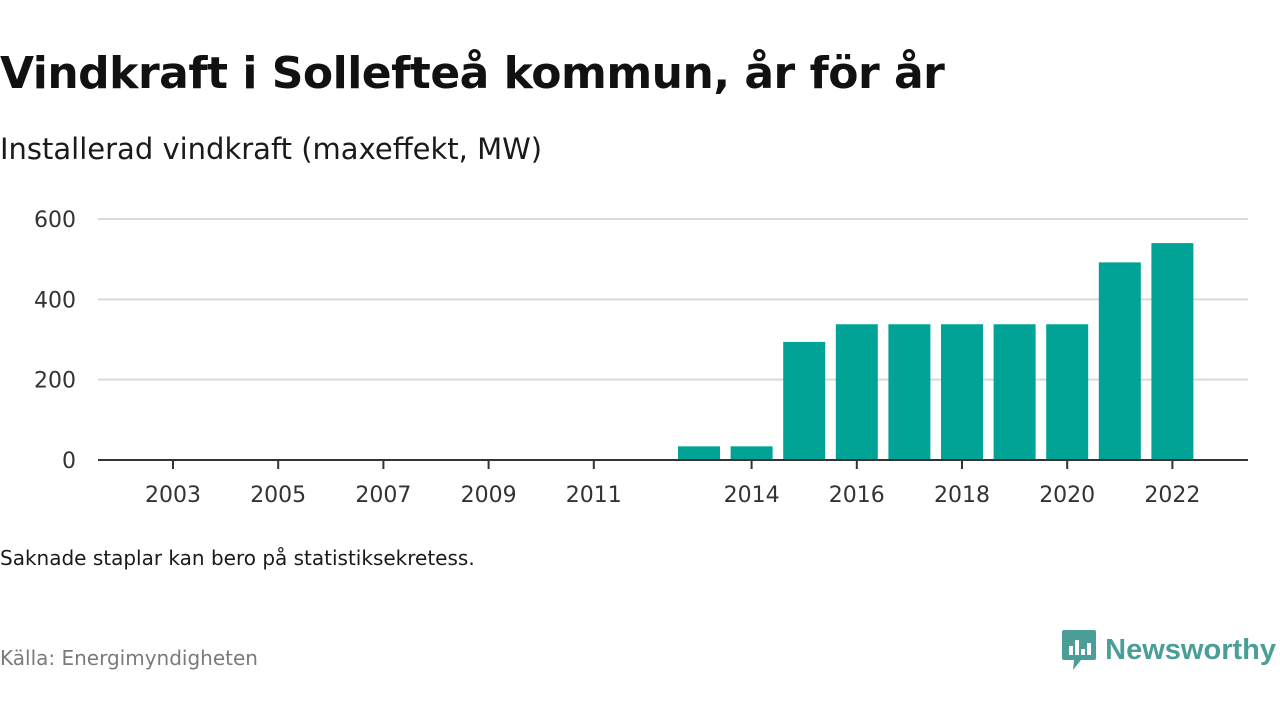 This screenshot has width=1280, height=720. I want to click on bar-2020, so click(1067, 392).